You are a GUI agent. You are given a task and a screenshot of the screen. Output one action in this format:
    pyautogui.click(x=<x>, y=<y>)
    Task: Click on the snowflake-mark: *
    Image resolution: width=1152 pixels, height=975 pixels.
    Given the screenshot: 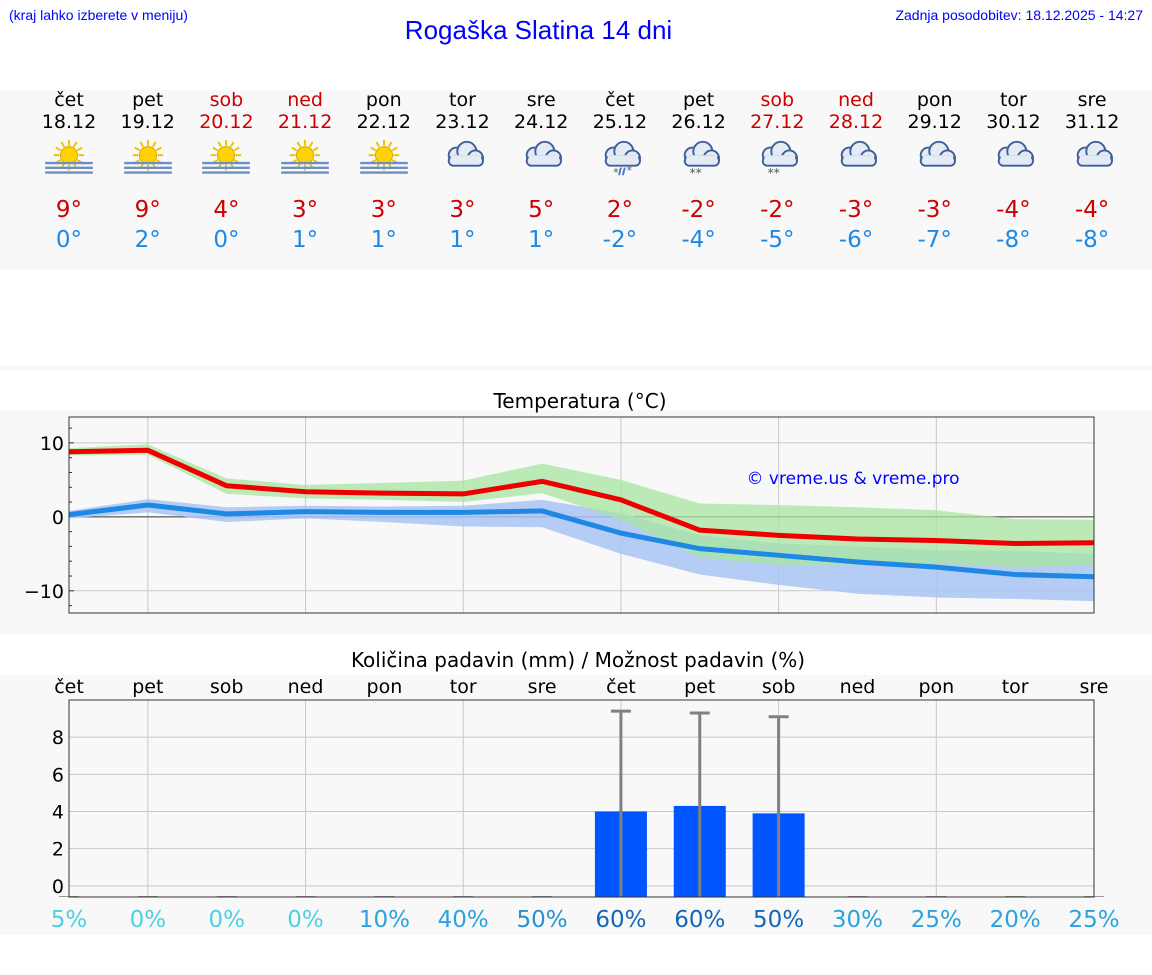 What is the action you would take?
    pyautogui.click(x=629, y=171)
    